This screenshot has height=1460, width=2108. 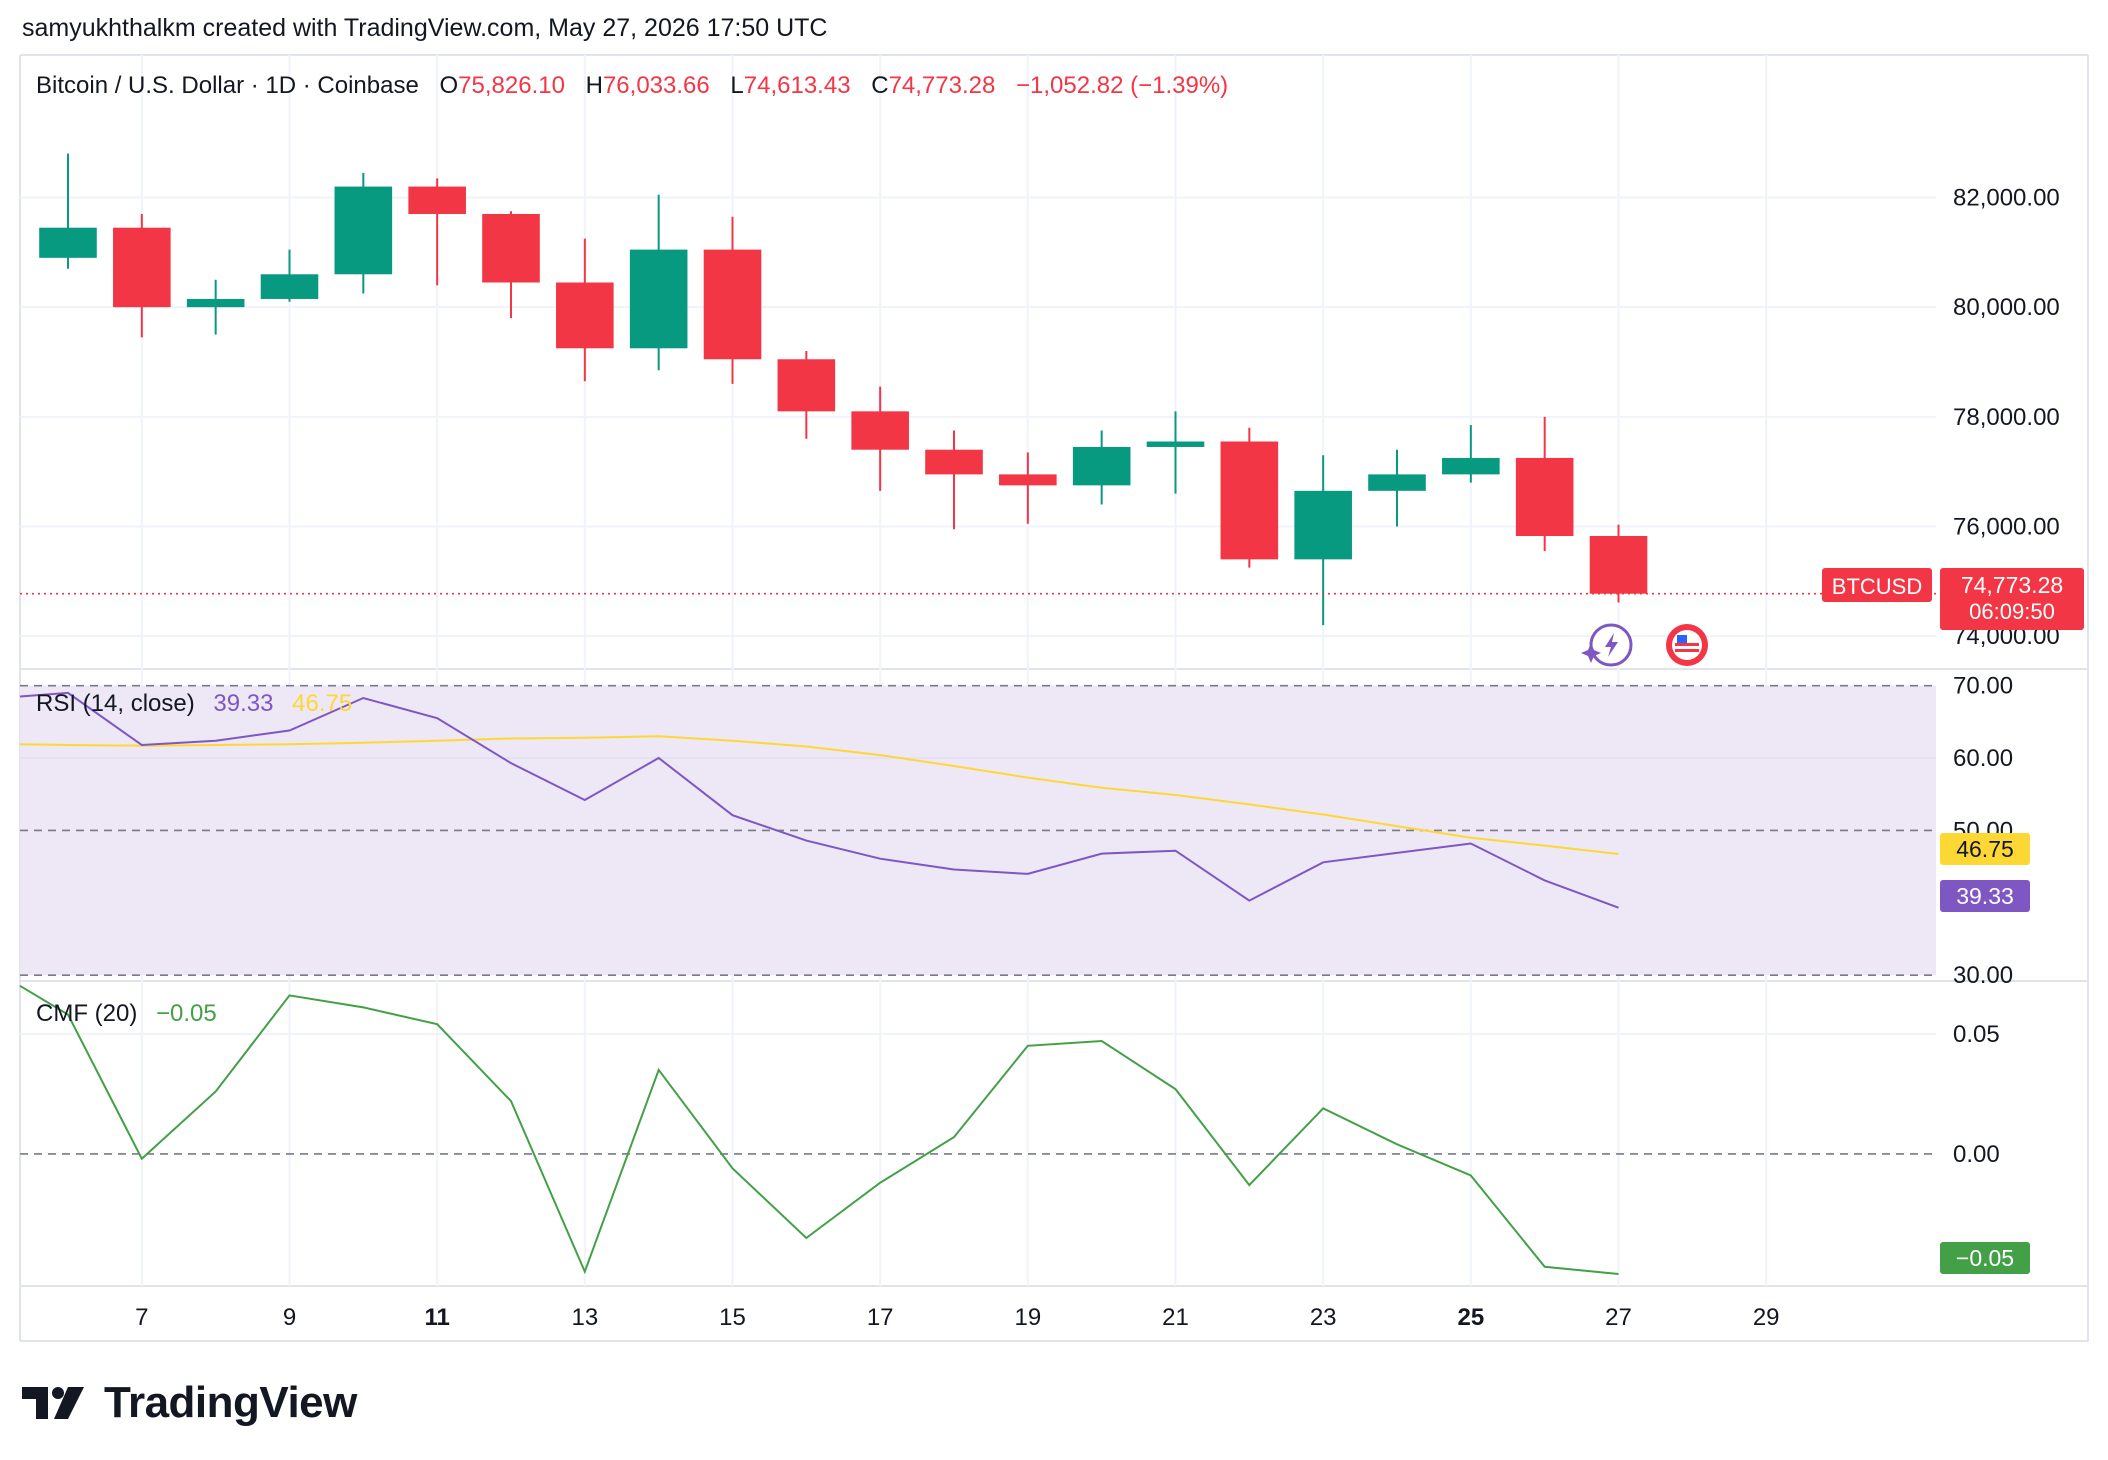 What do you see at coordinates (436, 1317) in the screenshot?
I see `x-tick-label: 11` at bounding box center [436, 1317].